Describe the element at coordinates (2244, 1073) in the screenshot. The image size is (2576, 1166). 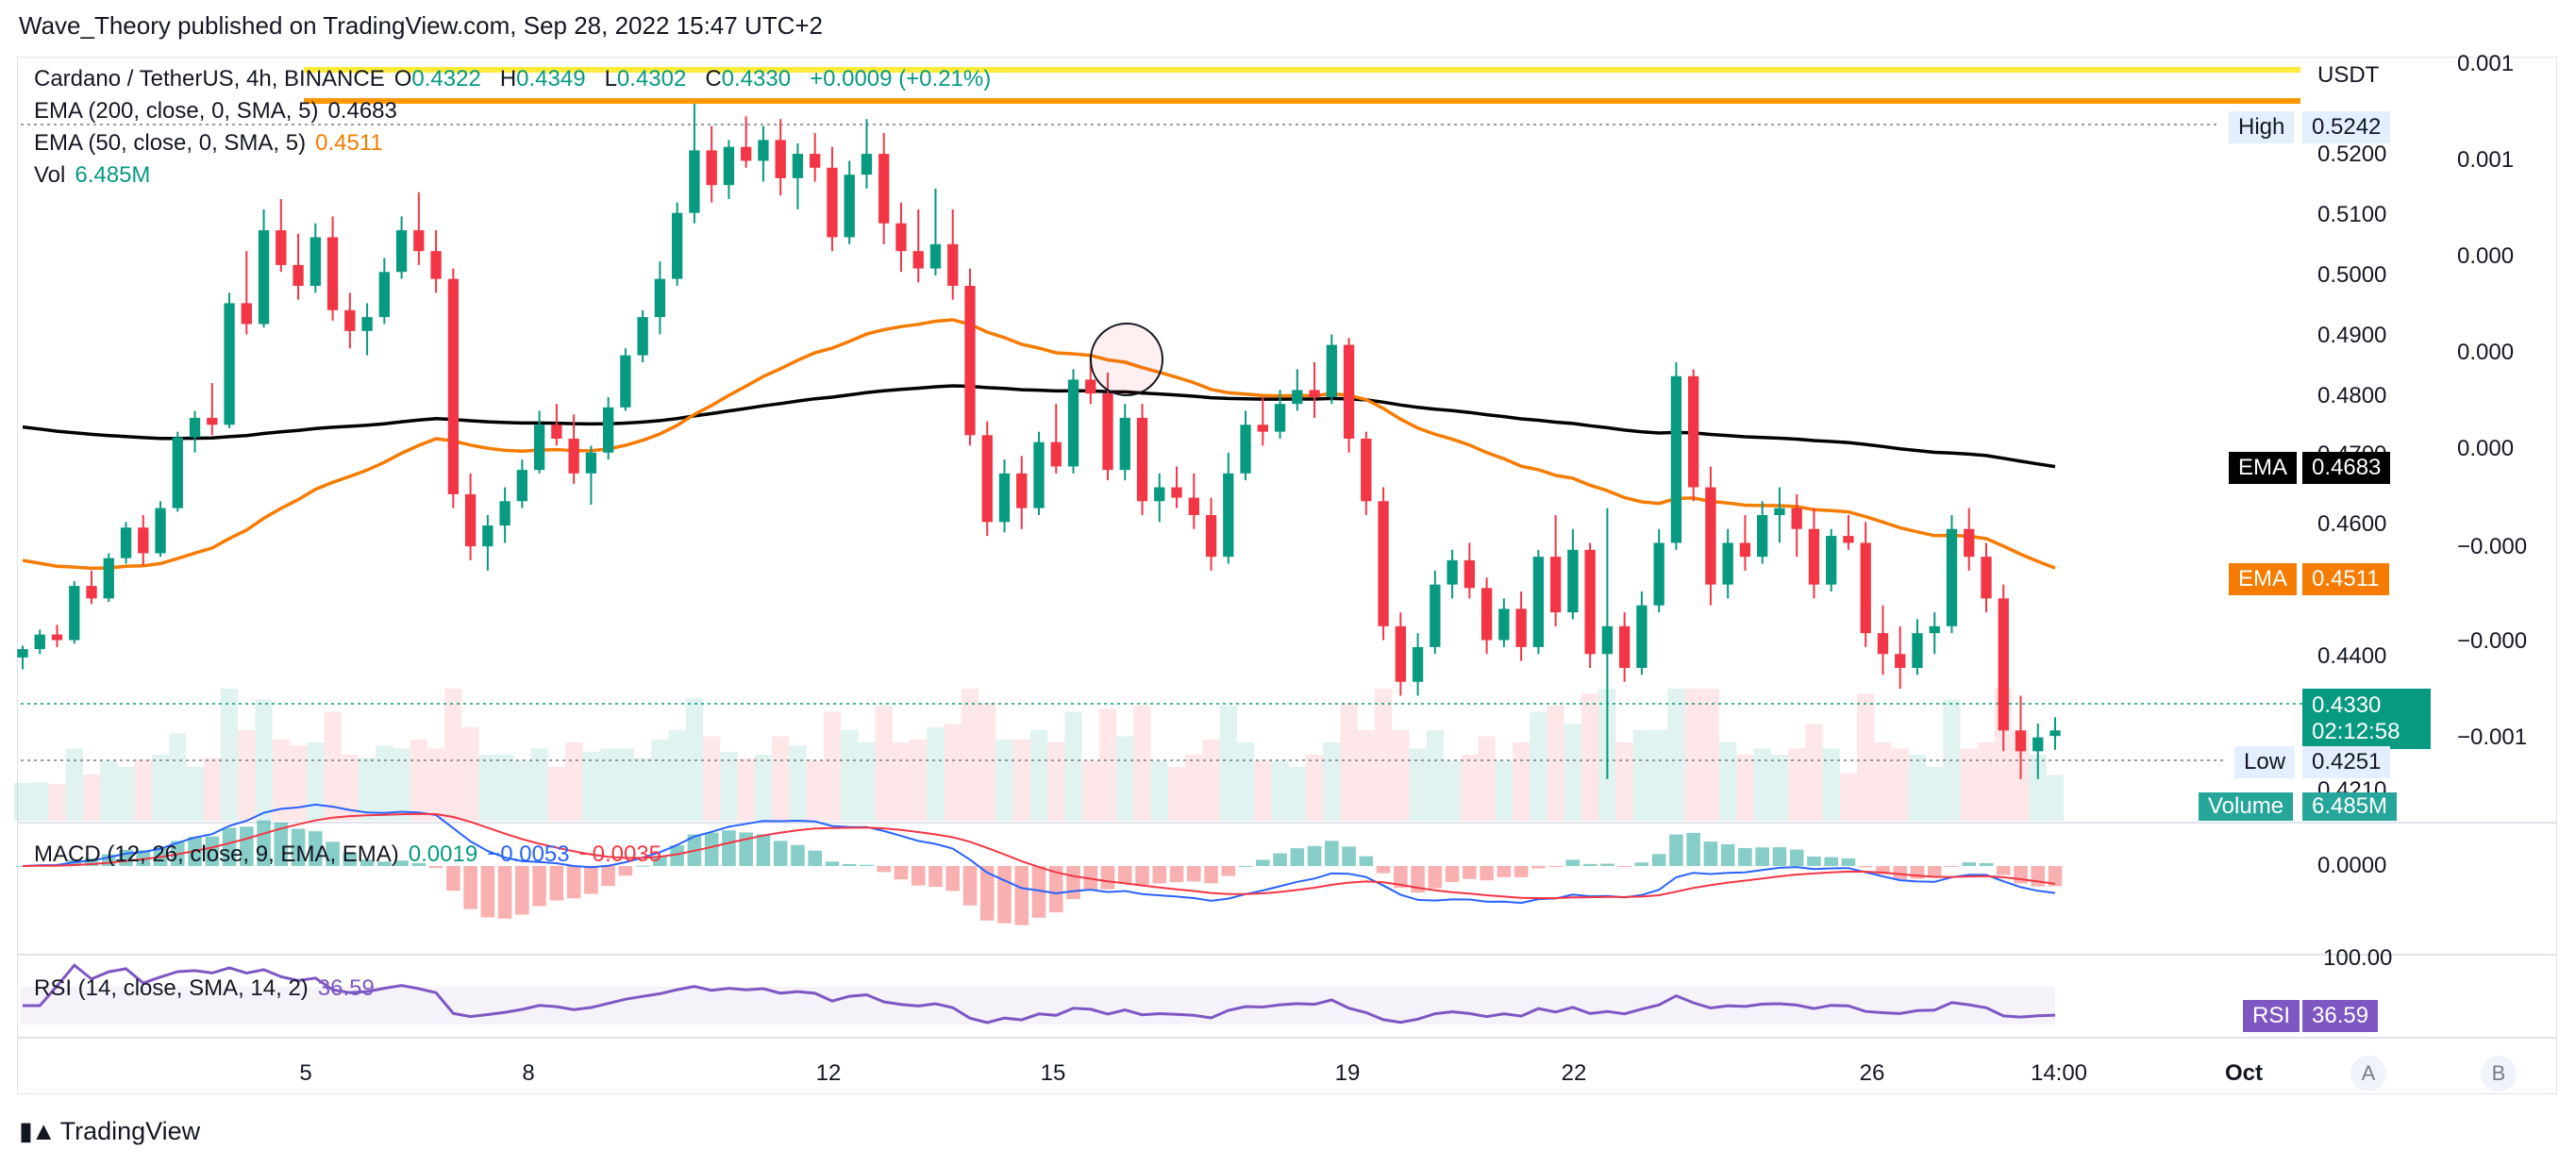
I see `time-tick: Oct` at that location.